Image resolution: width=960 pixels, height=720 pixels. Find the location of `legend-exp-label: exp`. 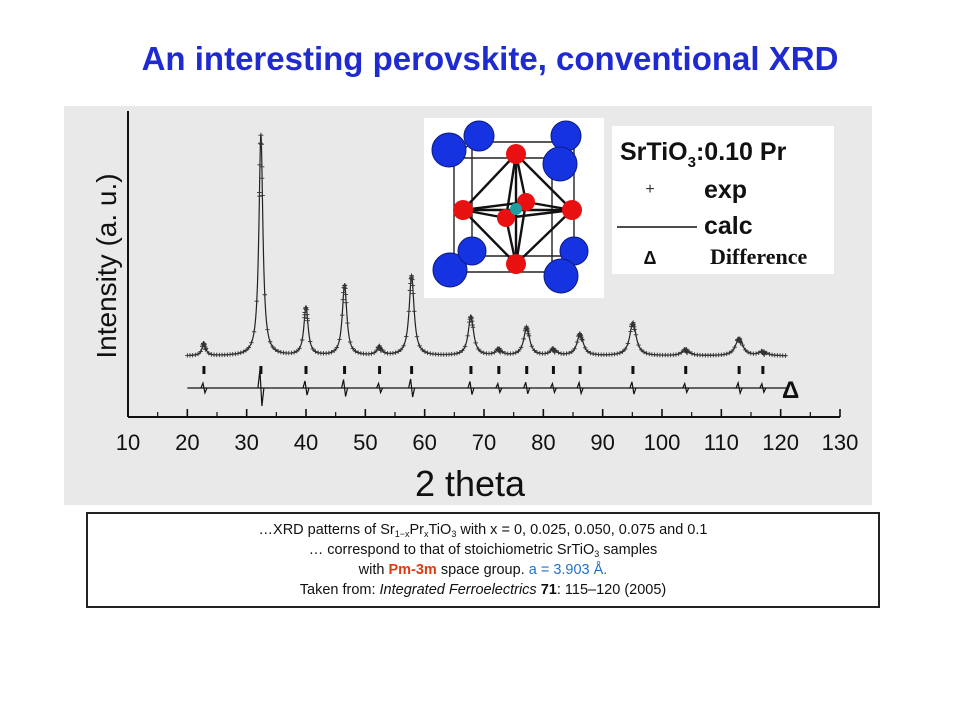

legend-exp-label: exp is located at coordinates (725, 190).